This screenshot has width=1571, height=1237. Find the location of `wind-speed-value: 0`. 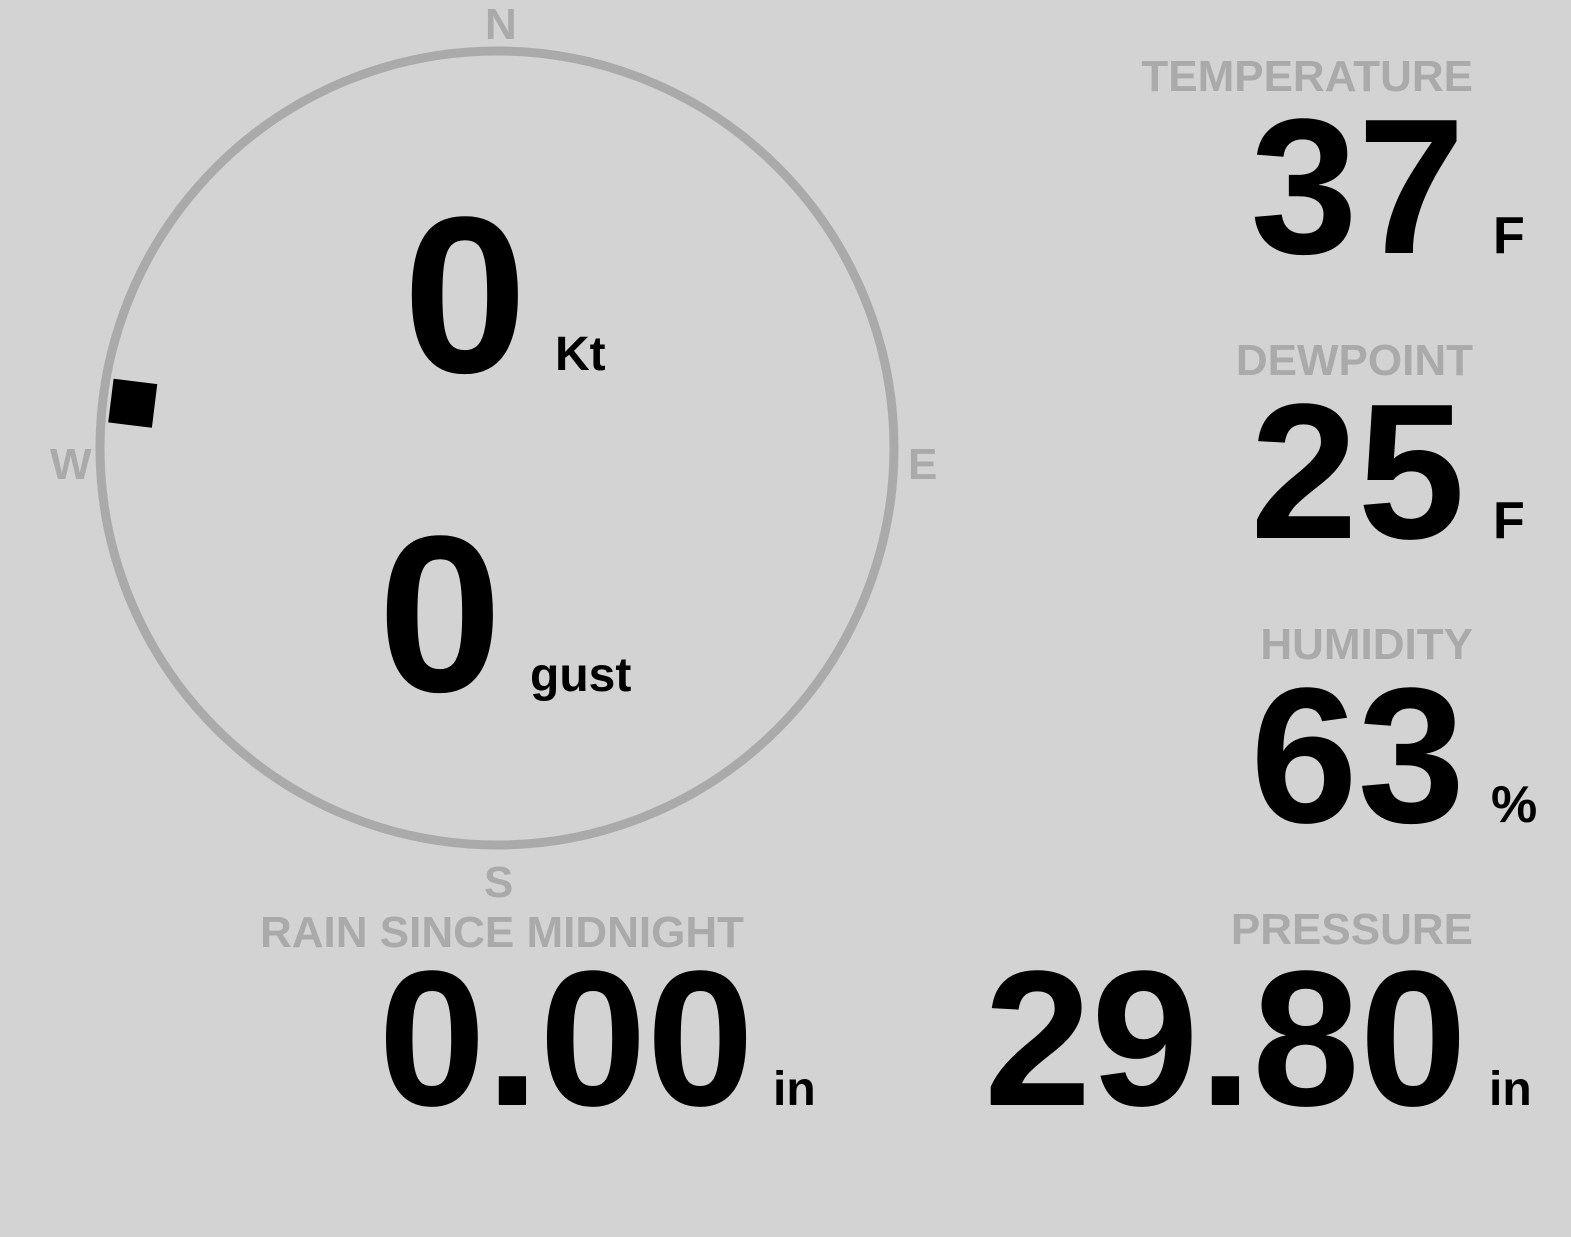

wind-speed-value: 0 is located at coordinates (465, 295).